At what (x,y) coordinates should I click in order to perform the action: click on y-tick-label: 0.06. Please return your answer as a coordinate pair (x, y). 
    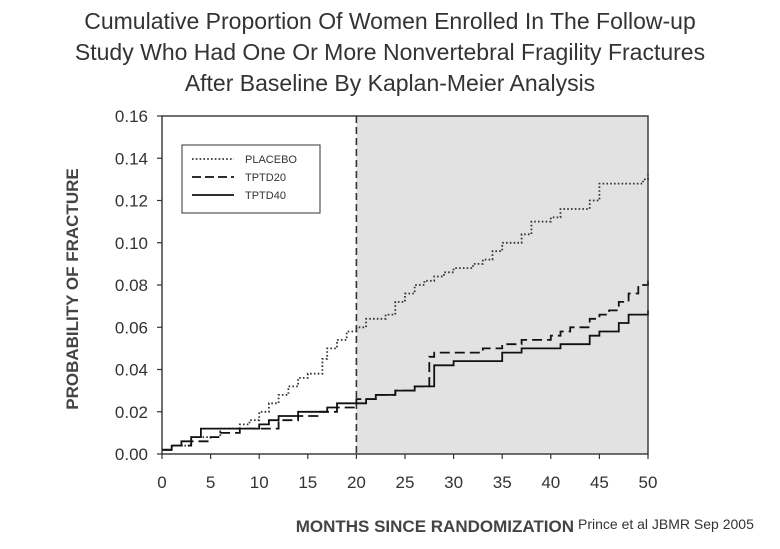
    Looking at the image, I should click on (131, 327).